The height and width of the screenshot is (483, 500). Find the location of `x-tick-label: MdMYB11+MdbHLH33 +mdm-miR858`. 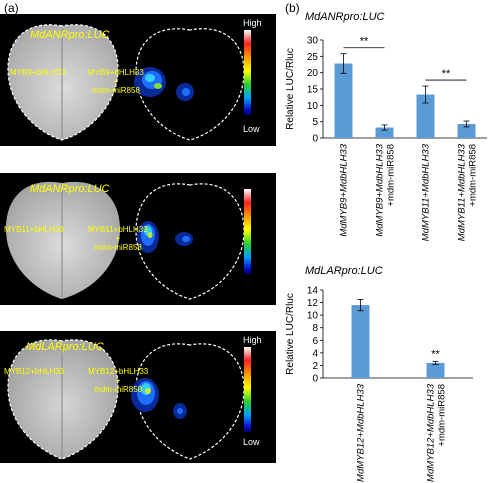

x-tick-label: MdMYB11+MdbHLH33 +mdm-miR858 is located at coordinates (468, 192).